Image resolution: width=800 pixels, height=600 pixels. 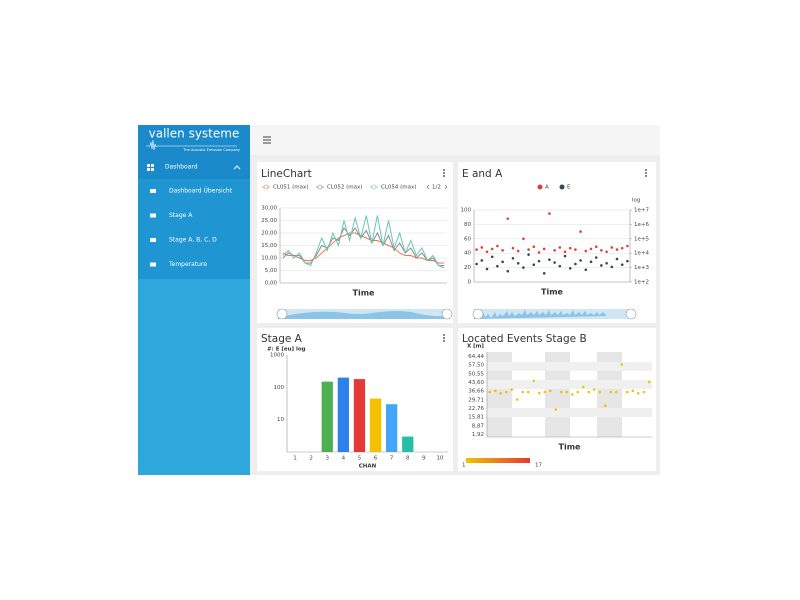 I want to click on x-tick-label: 8, so click(x=408, y=459).